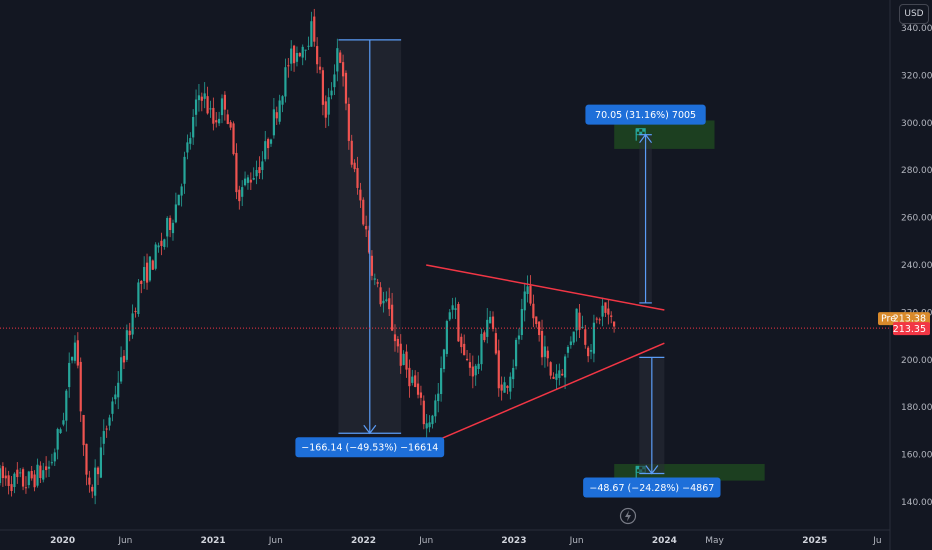  I want to click on last-price-tag: 213.35, so click(911, 329).